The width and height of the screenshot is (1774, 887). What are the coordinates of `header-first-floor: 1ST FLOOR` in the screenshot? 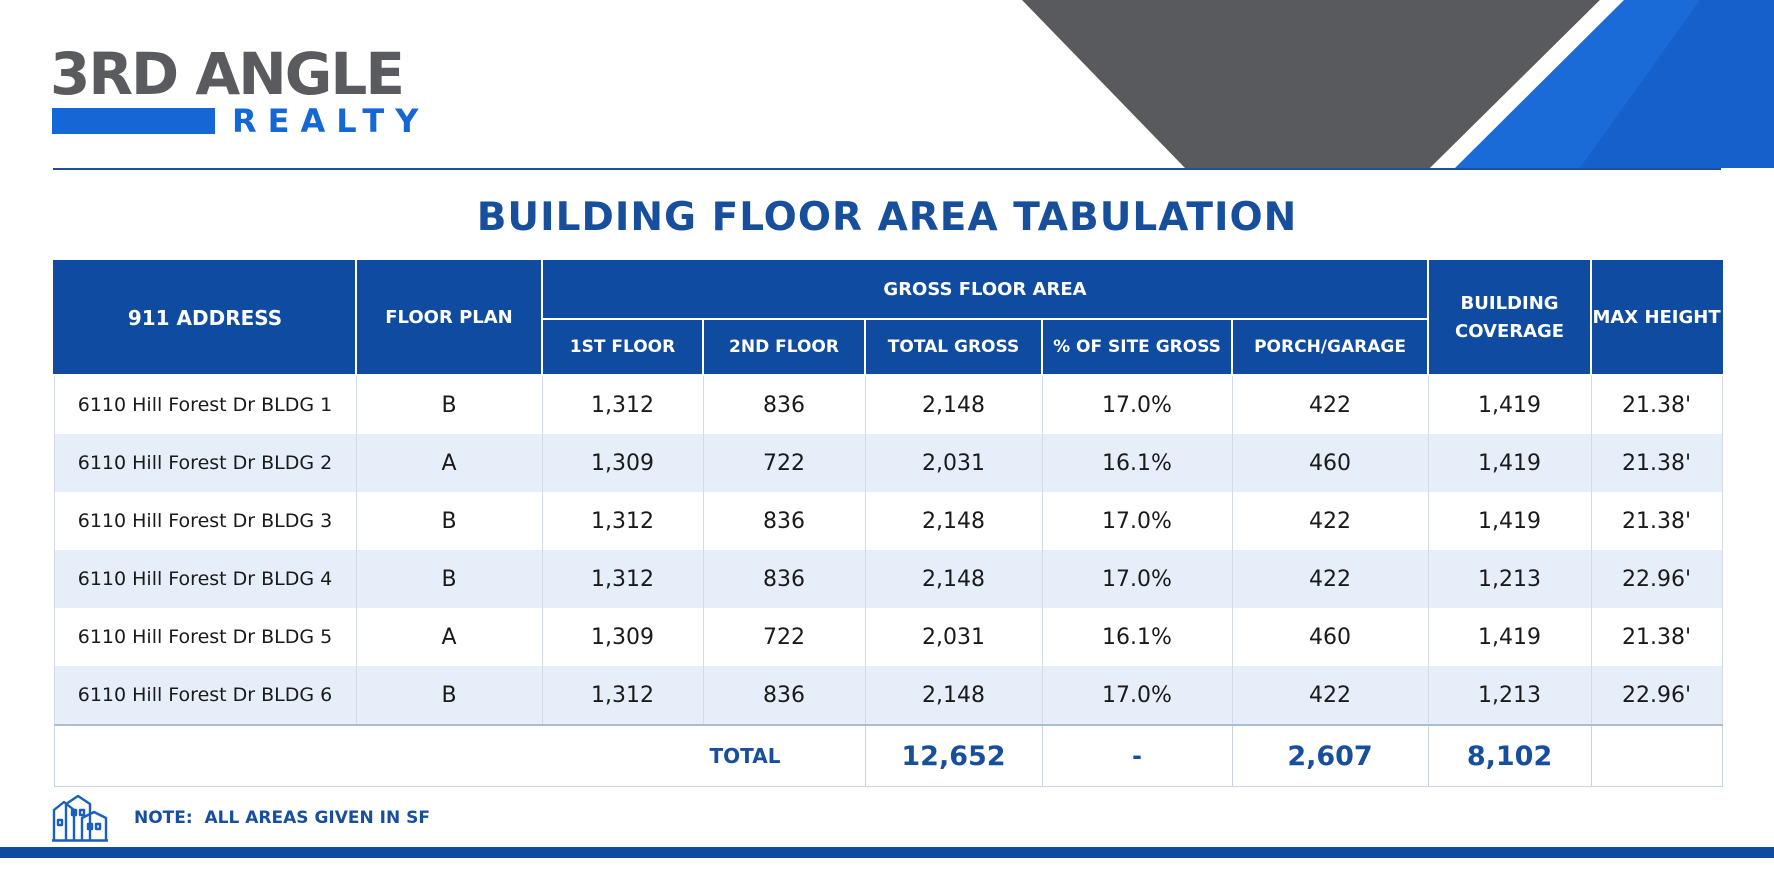 It's located at (622, 347).